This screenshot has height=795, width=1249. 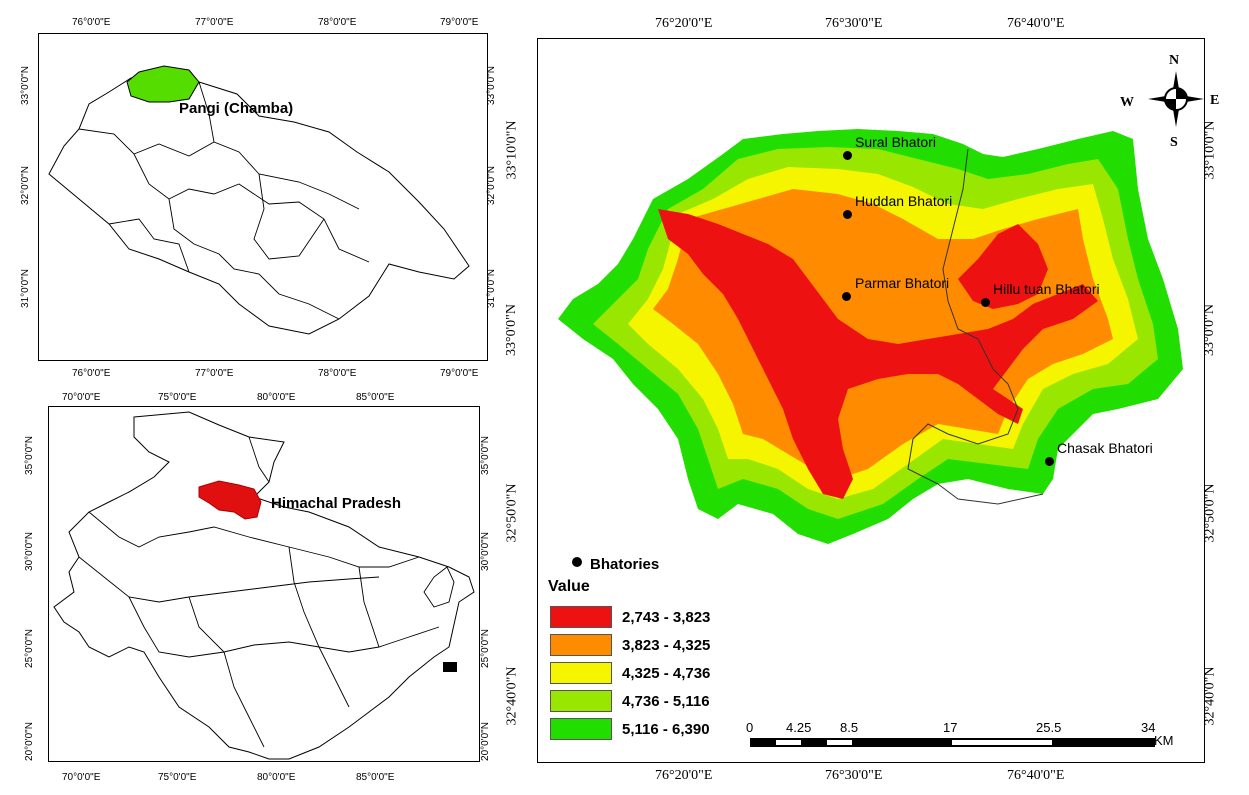 I want to click on bl-xtick-top-2: 80°0'0"E, so click(x=276, y=397).